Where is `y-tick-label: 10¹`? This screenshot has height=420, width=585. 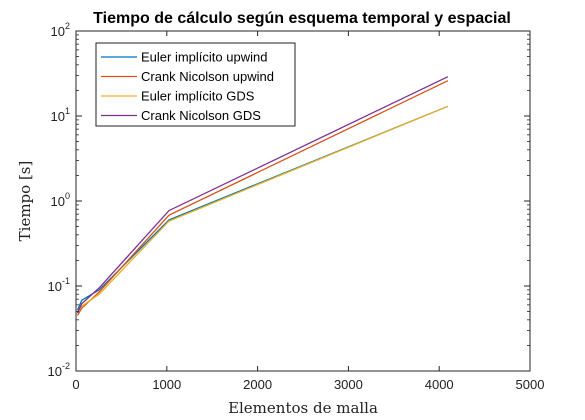
y-tick-label: 10¹ is located at coordinates (60, 115).